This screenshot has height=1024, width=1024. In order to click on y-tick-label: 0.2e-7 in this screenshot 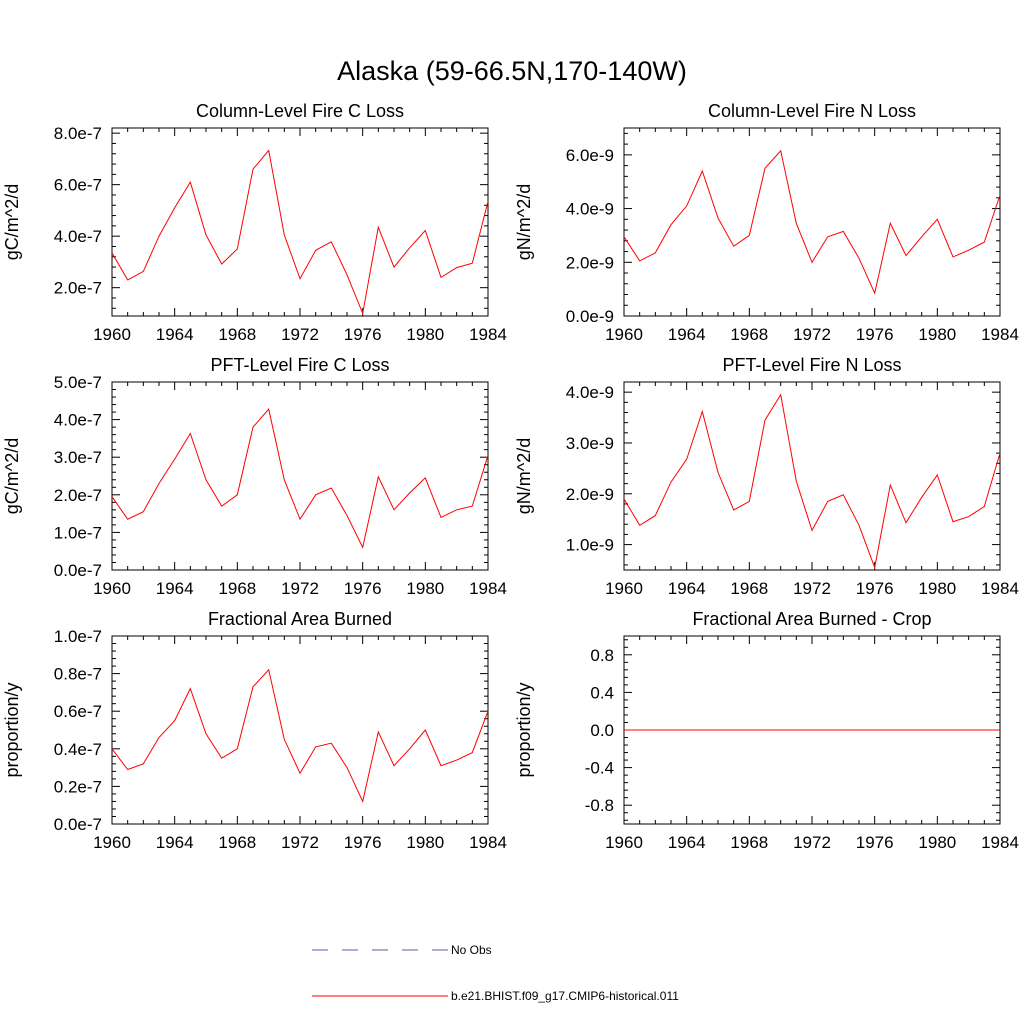, I will do `click(78, 786)`.